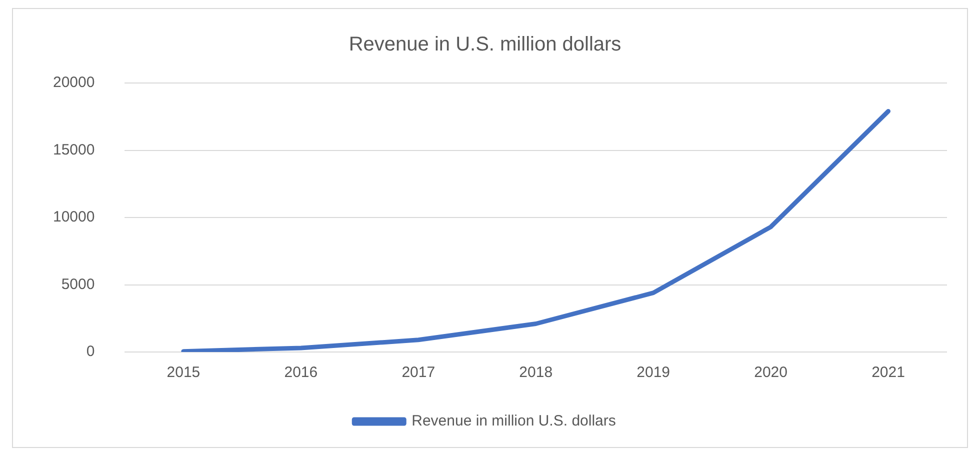 The image size is (978, 454). What do you see at coordinates (301, 373) in the screenshot?
I see `x-tick-label: 2016` at bounding box center [301, 373].